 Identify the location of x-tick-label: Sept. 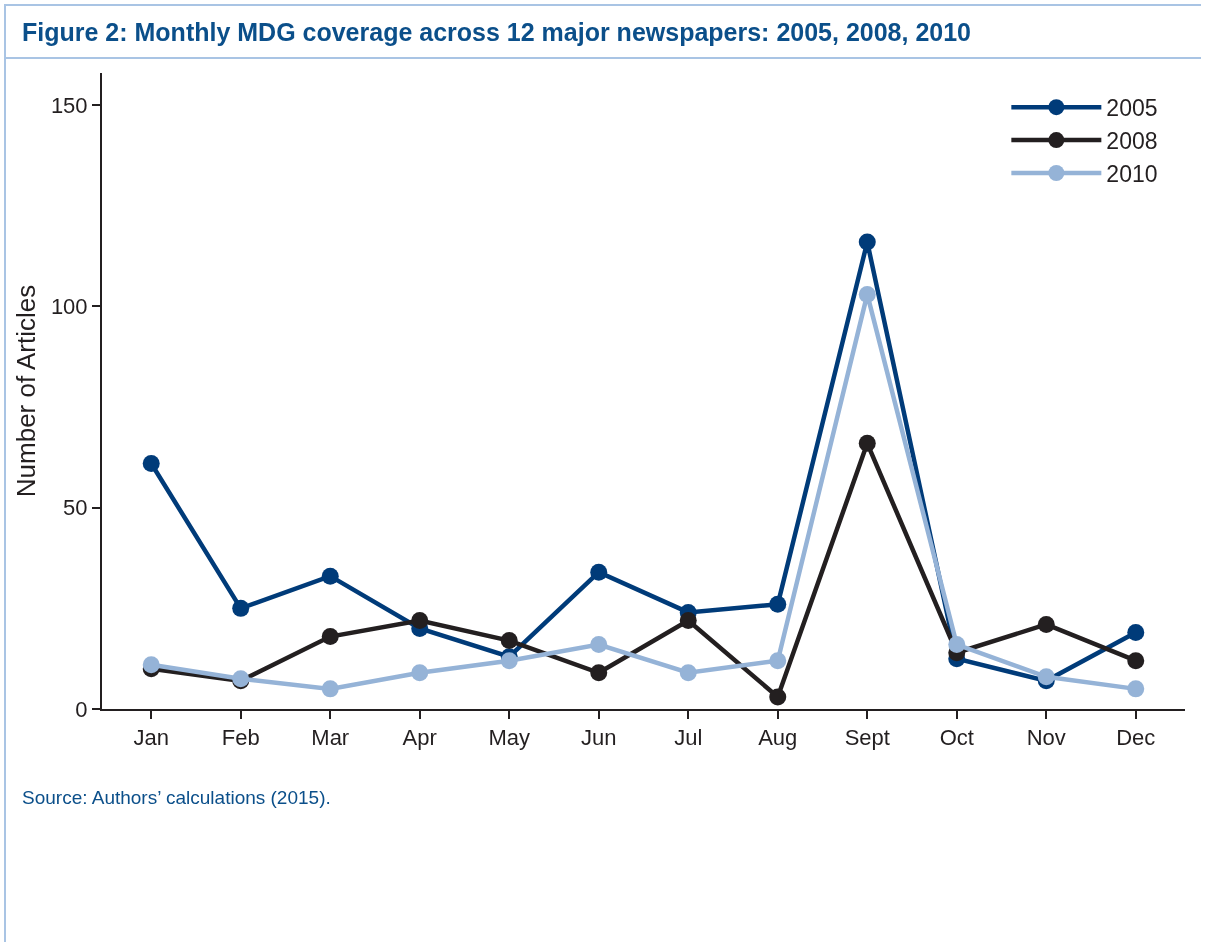
(867, 738).